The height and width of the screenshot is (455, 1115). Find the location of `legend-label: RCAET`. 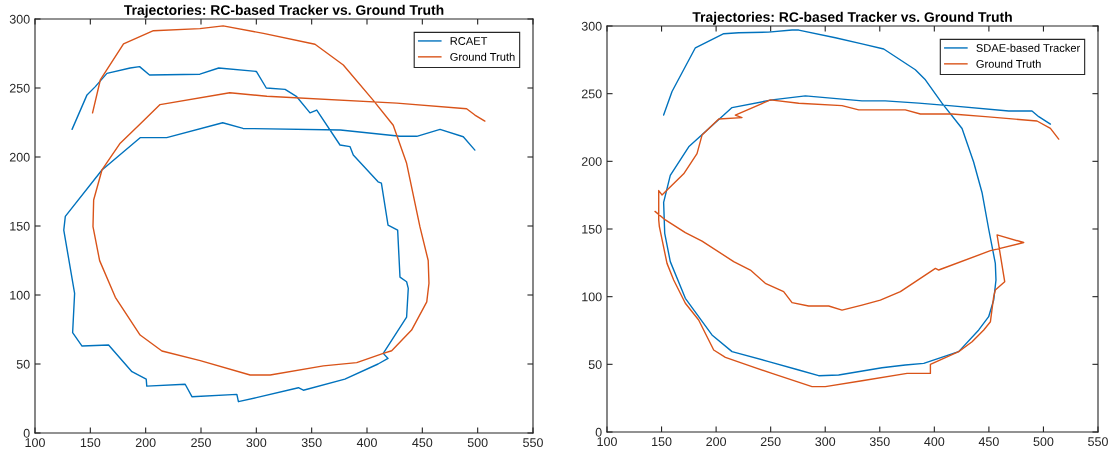

legend-label: RCAET is located at coordinates (469, 41).